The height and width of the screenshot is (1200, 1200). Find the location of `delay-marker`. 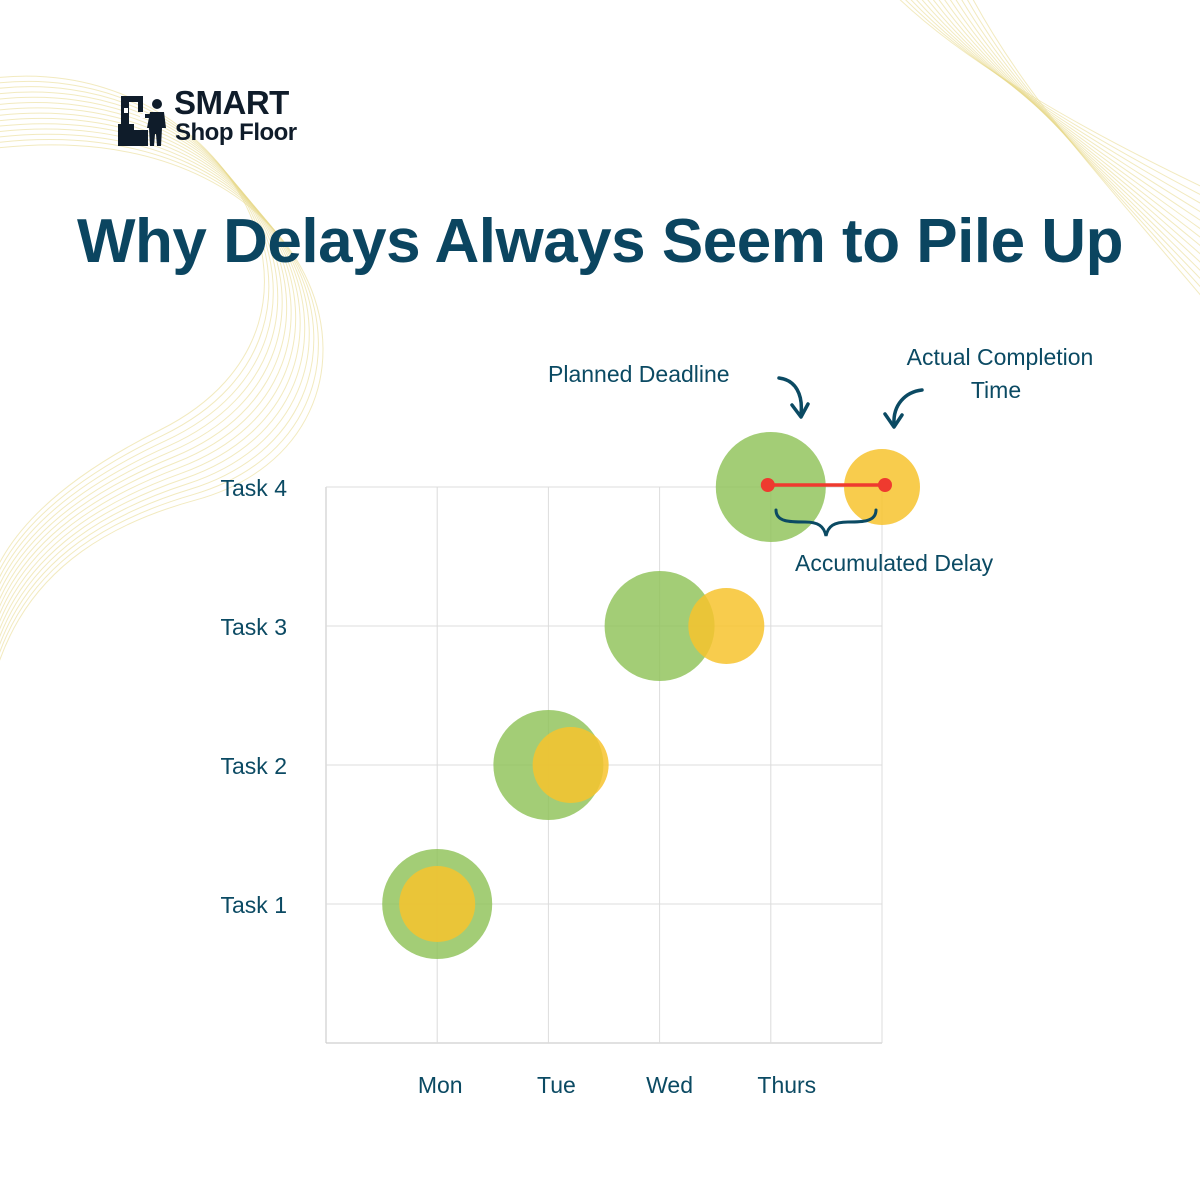

delay-marker is located at coordinates (826, 485).